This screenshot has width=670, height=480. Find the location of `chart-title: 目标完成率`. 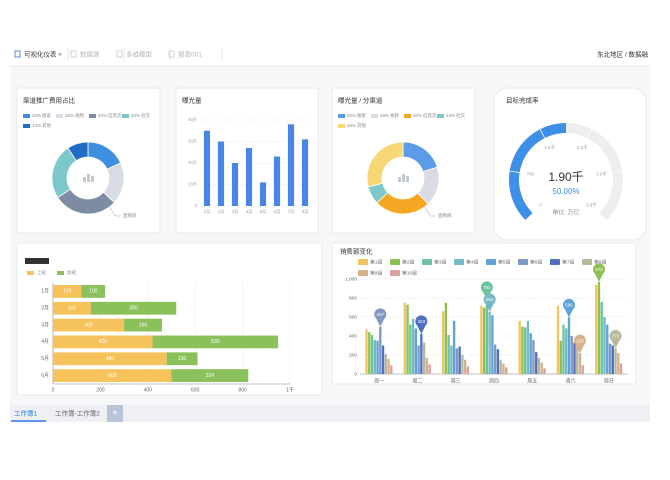

chart-title: 目标完成率 is located at coordinates (522, 100).